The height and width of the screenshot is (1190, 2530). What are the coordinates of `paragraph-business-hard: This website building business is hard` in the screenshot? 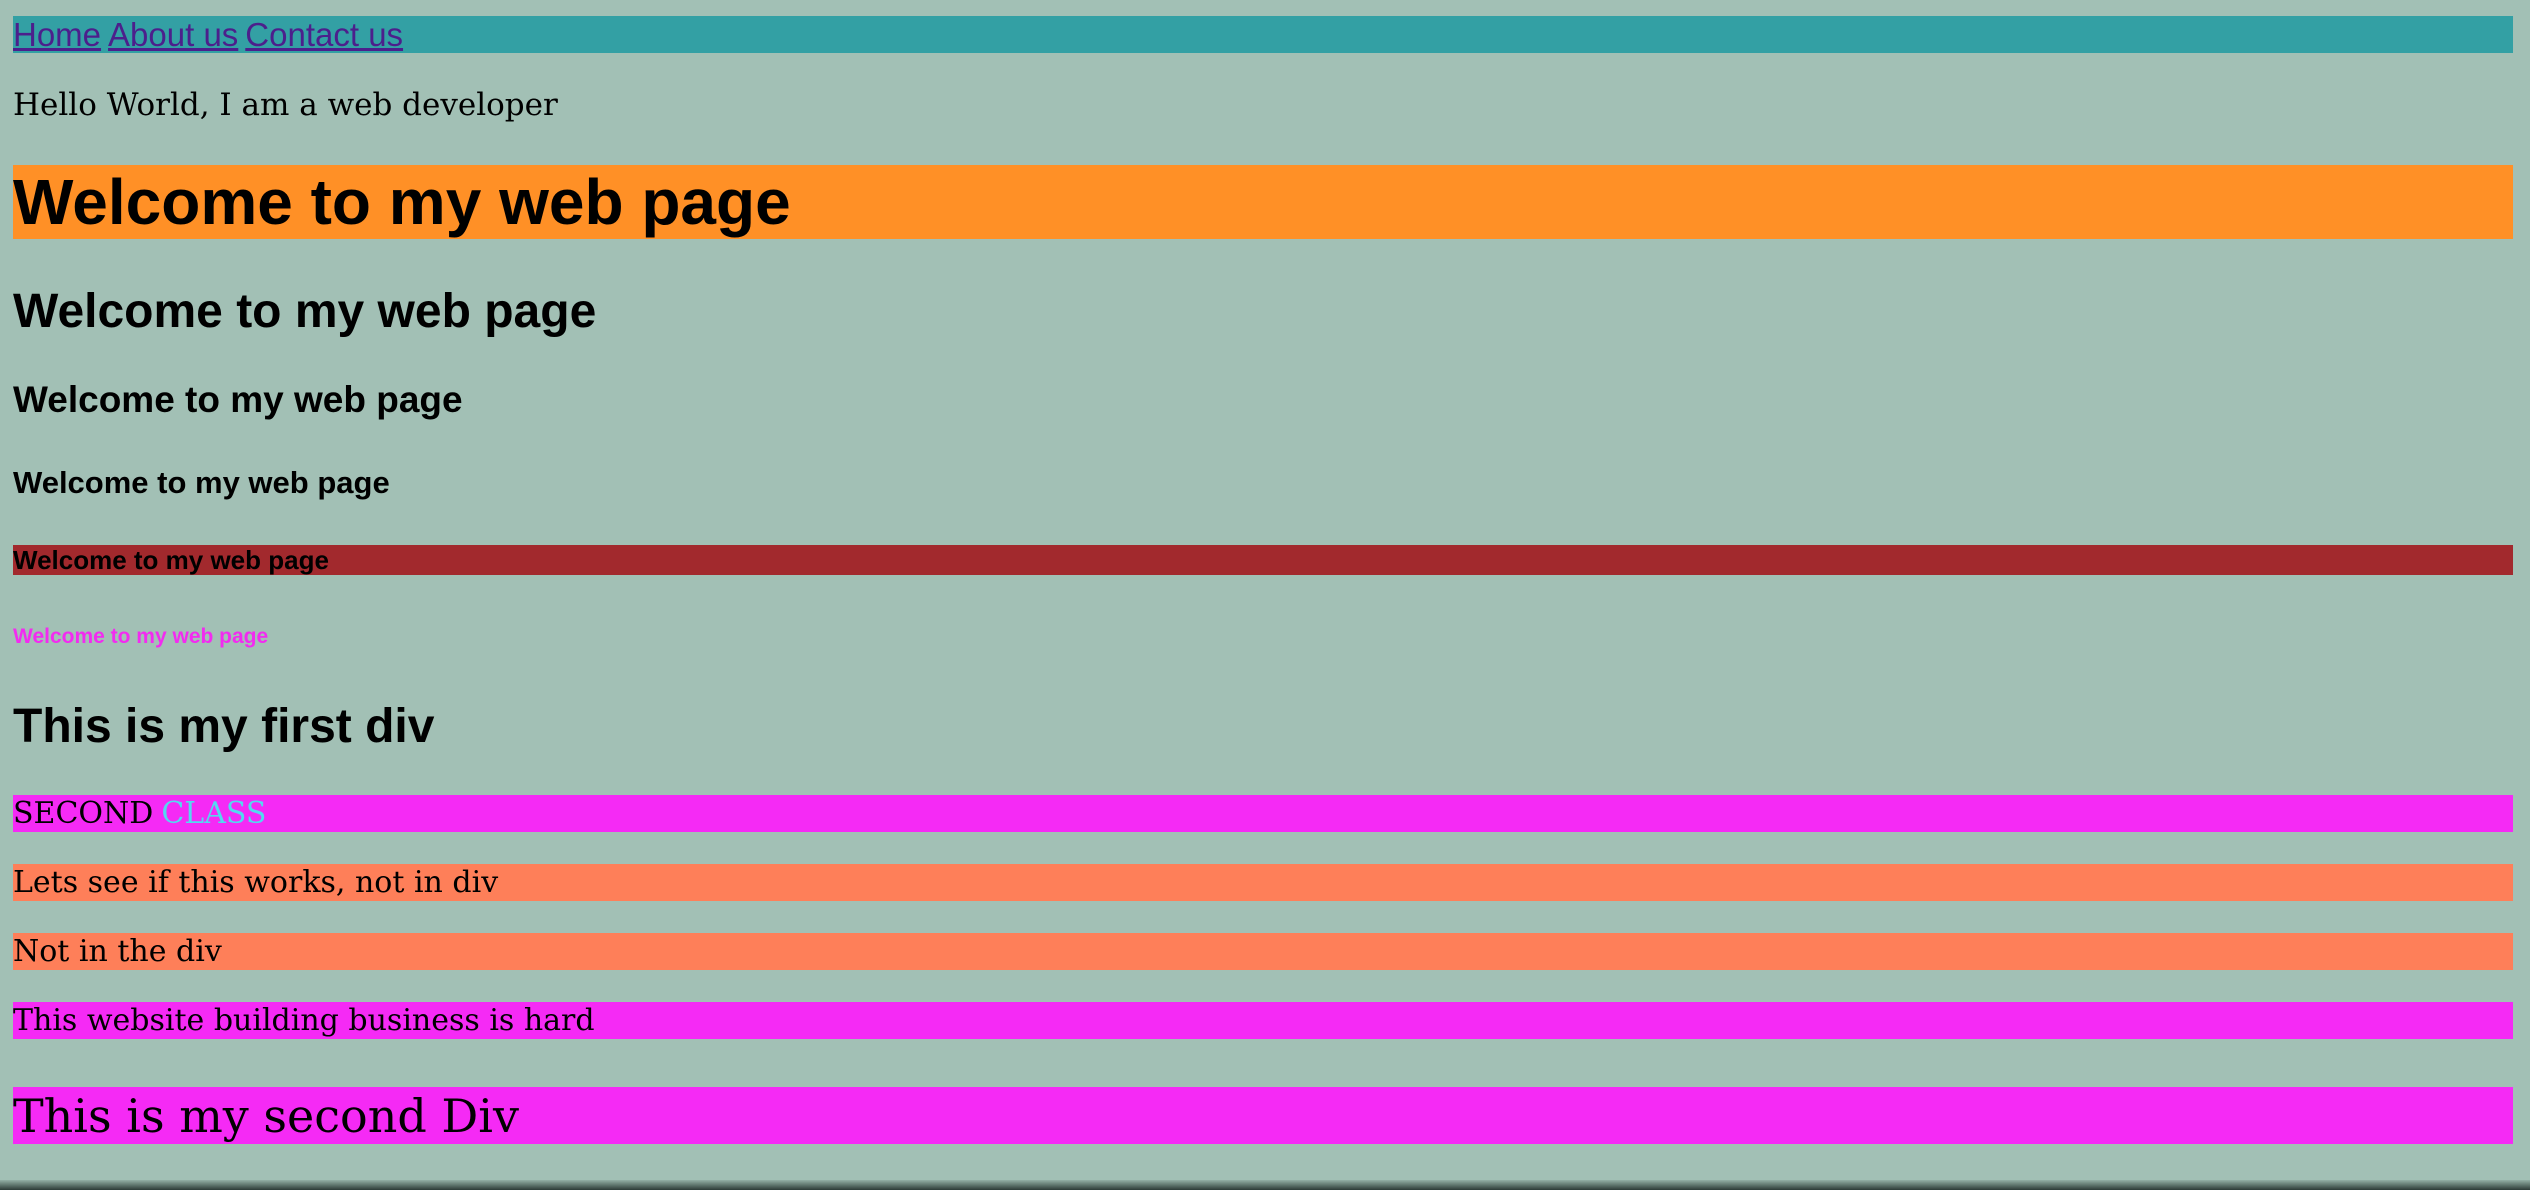 It's located at (1263, 1020).